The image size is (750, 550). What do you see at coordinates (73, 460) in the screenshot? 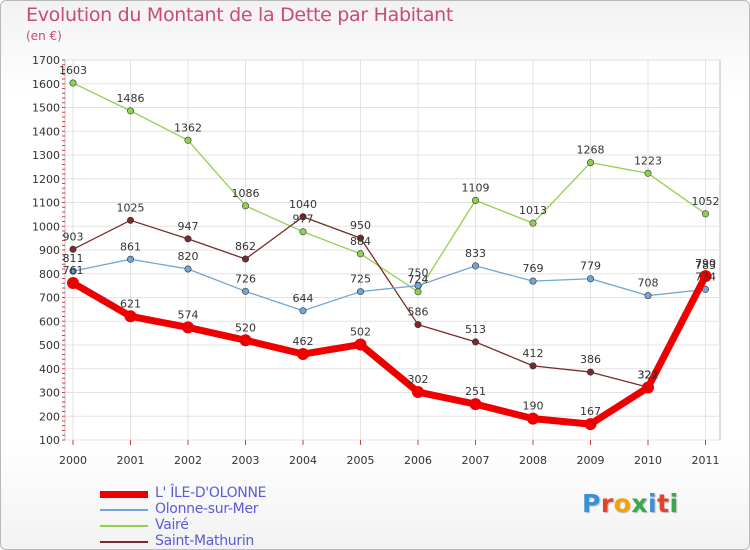
I see `x-tick-label: 2000` at bounding box center [73, 460].